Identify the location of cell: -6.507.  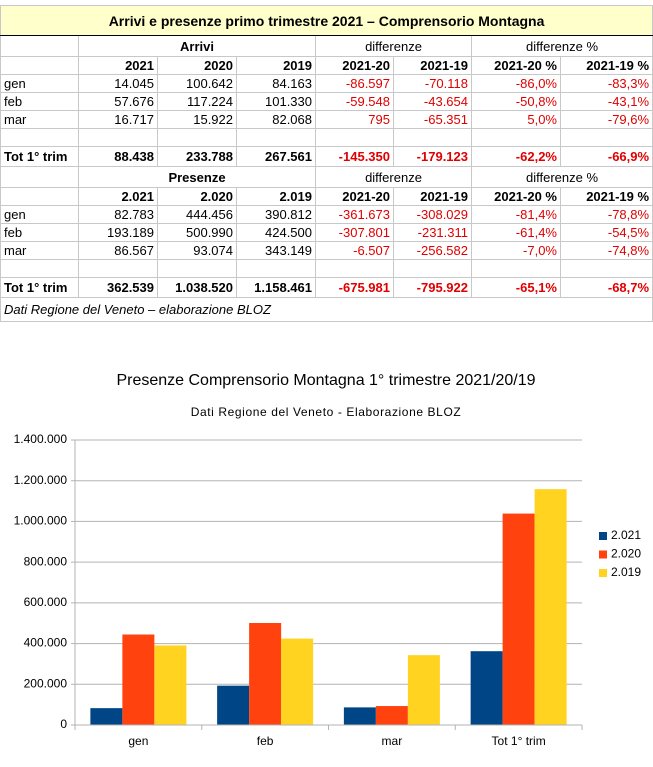
(354, 250).